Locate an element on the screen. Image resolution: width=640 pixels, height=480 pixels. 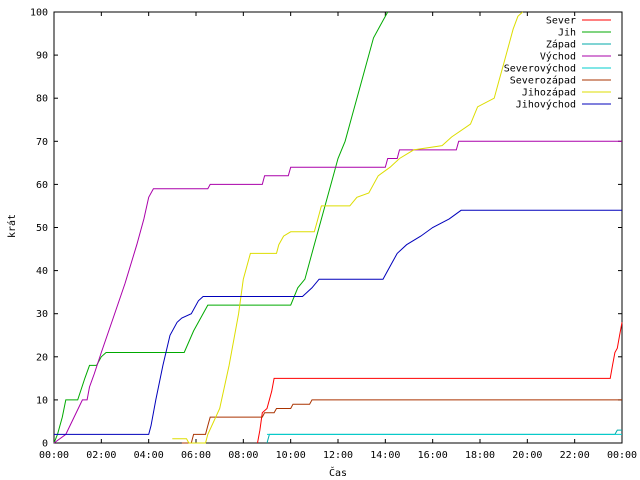
x-tick-label: 16:00 is located at coordinates (433, 455).